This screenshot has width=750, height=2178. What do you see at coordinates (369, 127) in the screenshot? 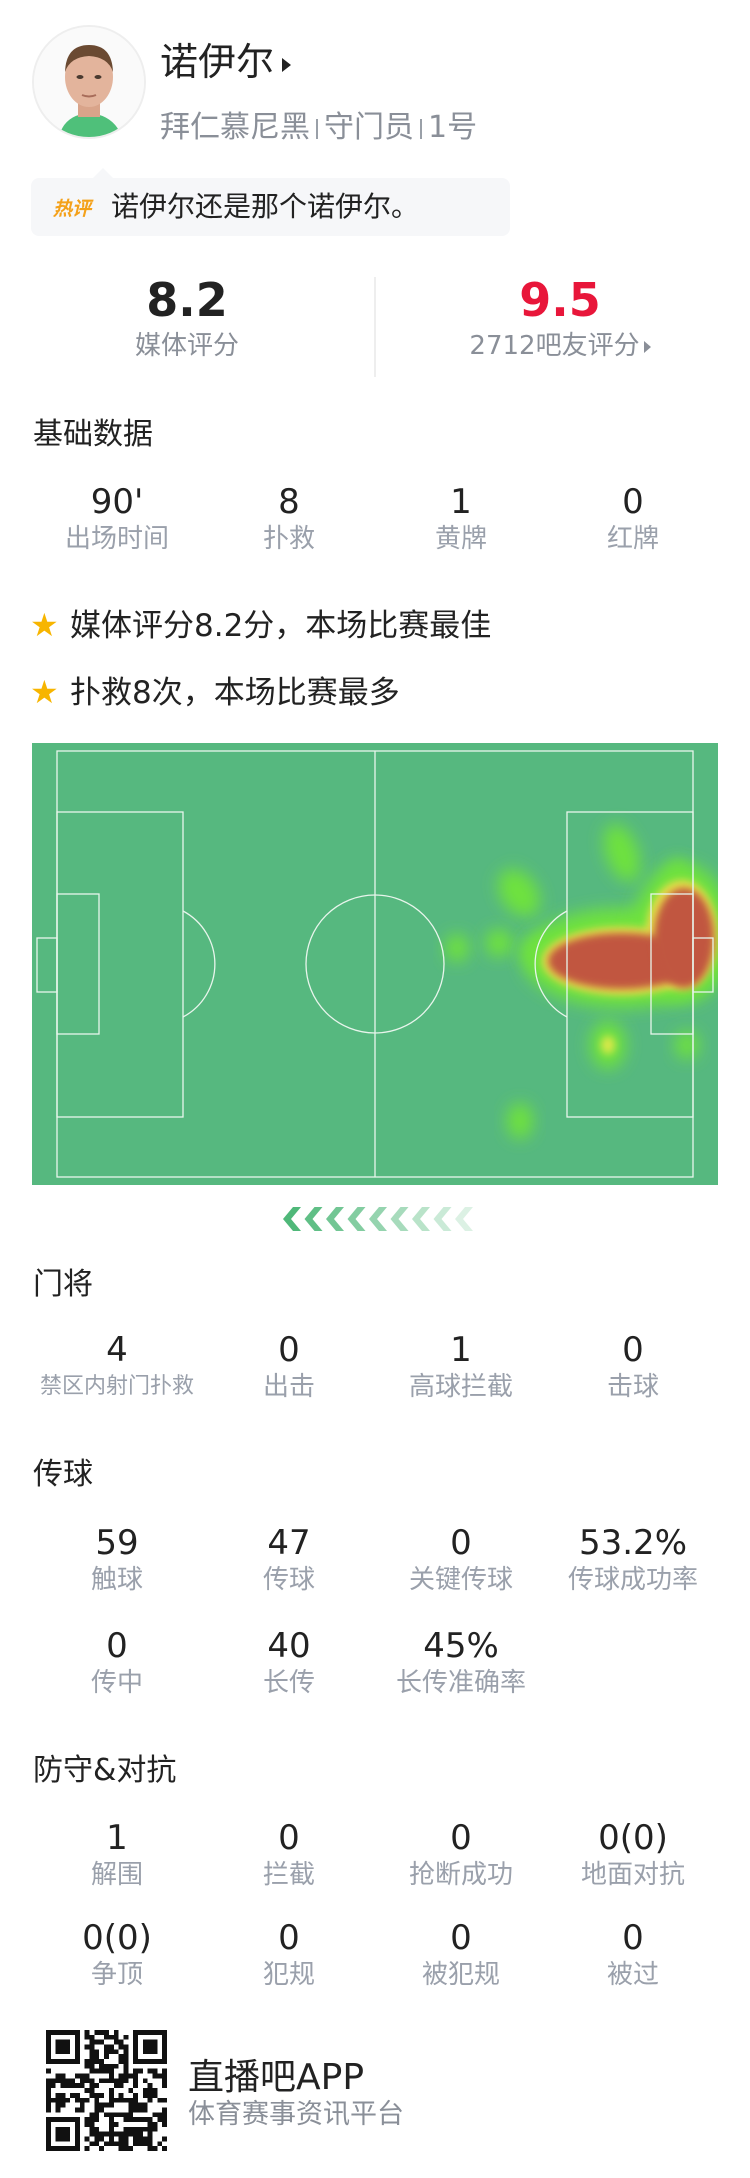
I see `position: 守门员` at bounding box center [369, 127].